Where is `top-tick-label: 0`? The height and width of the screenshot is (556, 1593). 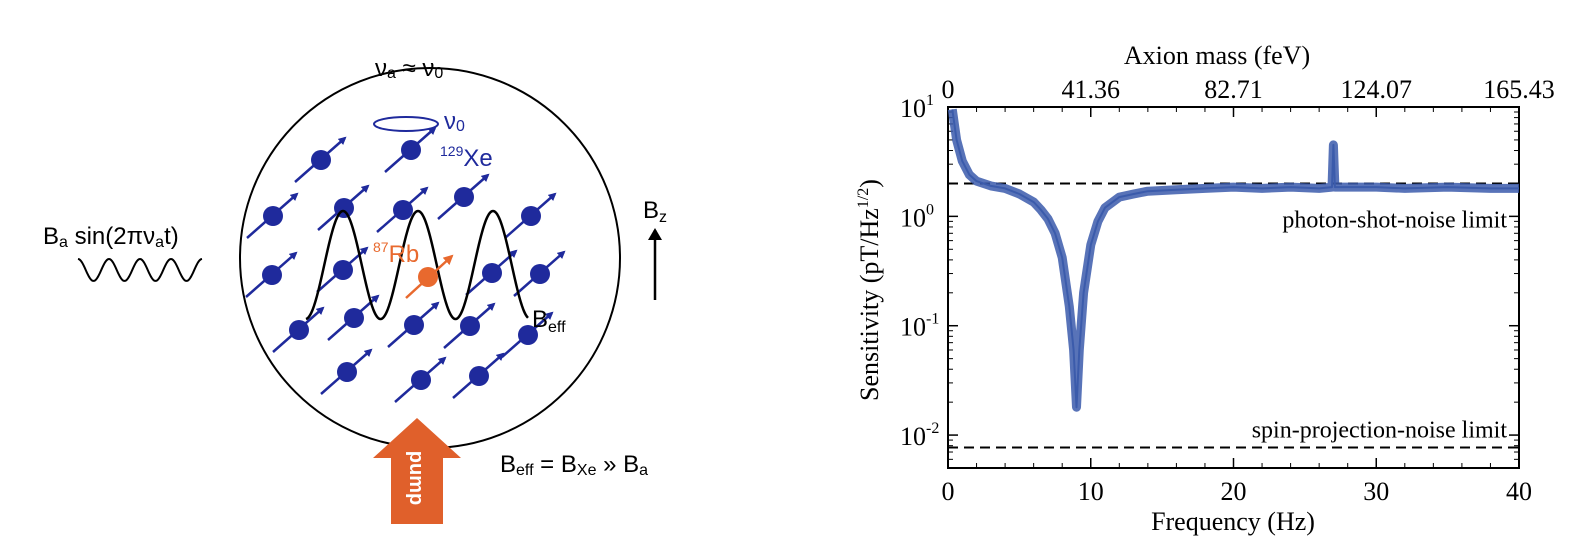 top-tick-label: 0 is located at coordinates (948, 89).